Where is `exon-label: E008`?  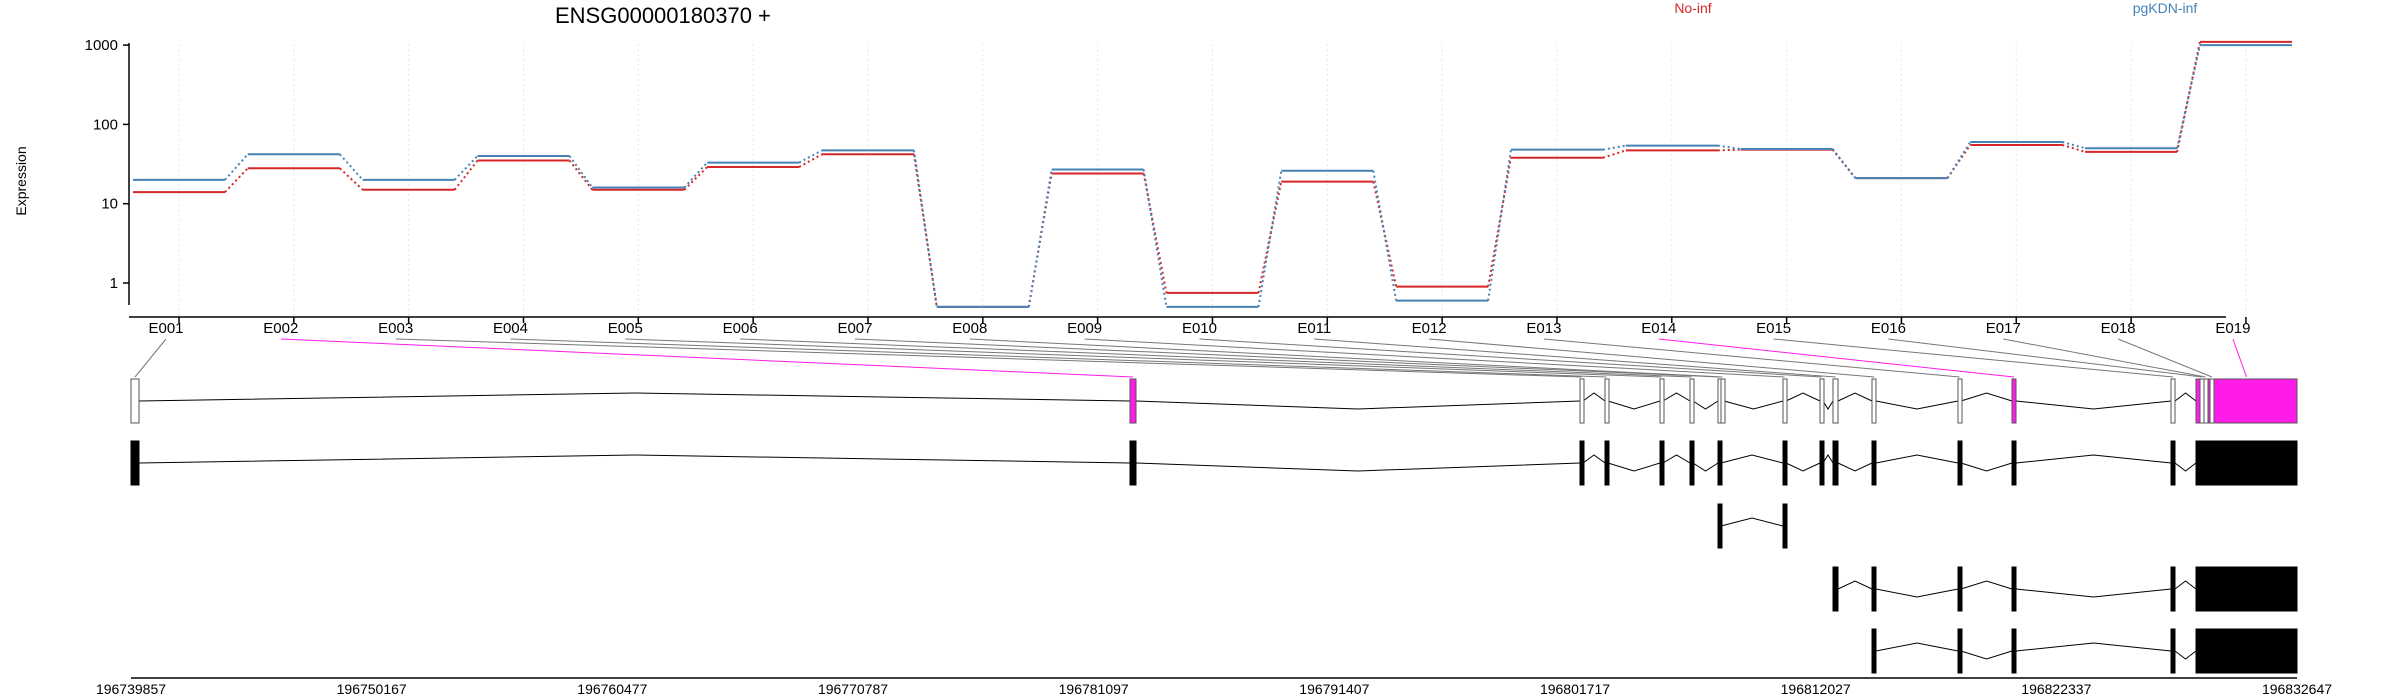
exon-label: E008 is located at coordinates (969, 328).